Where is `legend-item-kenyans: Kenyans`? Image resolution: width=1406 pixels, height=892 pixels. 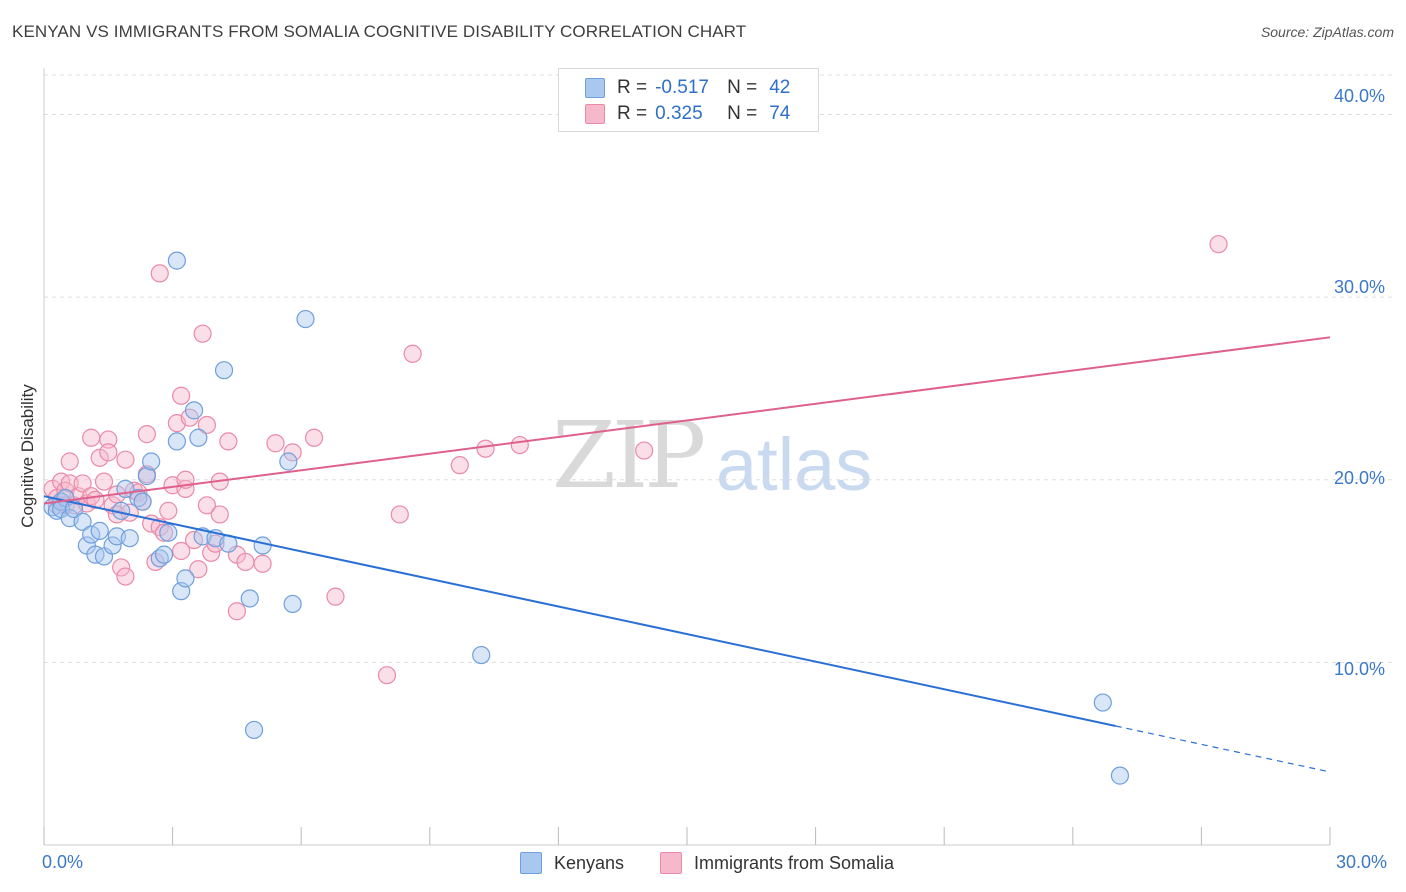
legend-item-kenyans: Kenyans is located at coordinates (572, 863).